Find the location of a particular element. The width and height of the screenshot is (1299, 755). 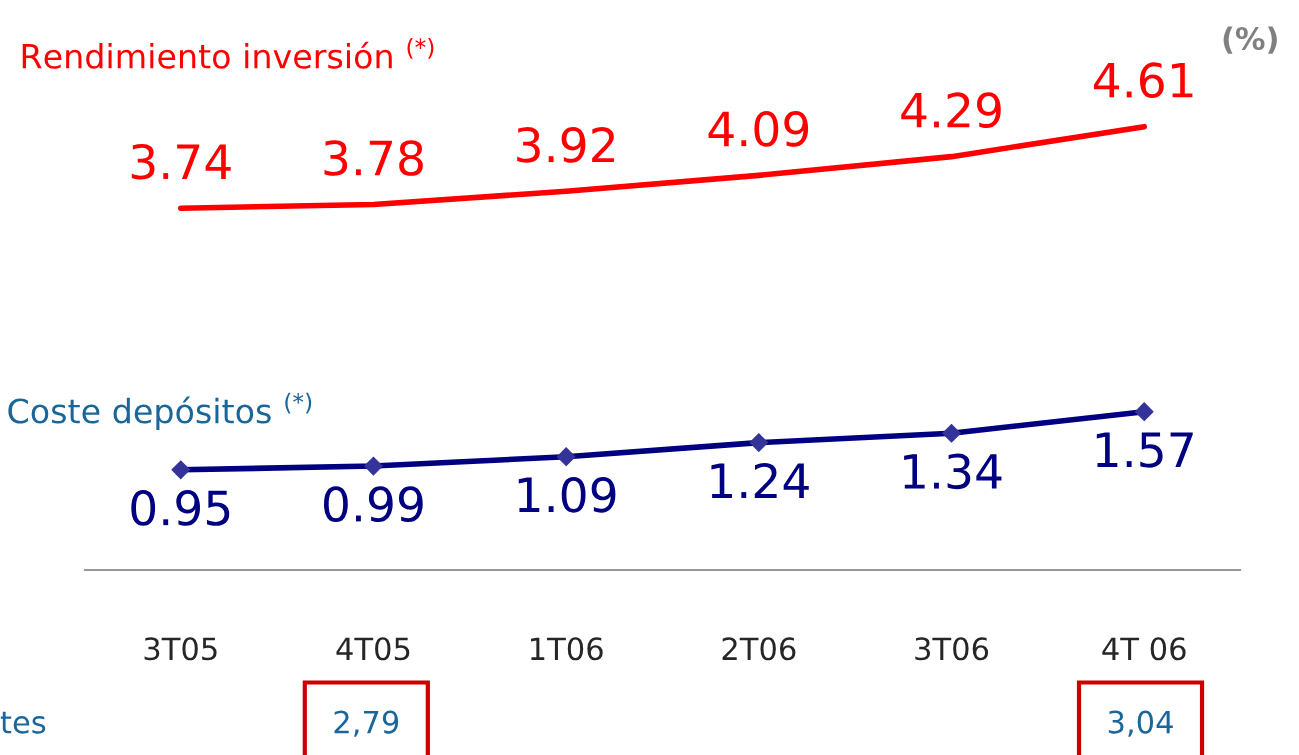

text: Rendimiento inversión $^{(*)}$ is located at coordinates (228, 53).